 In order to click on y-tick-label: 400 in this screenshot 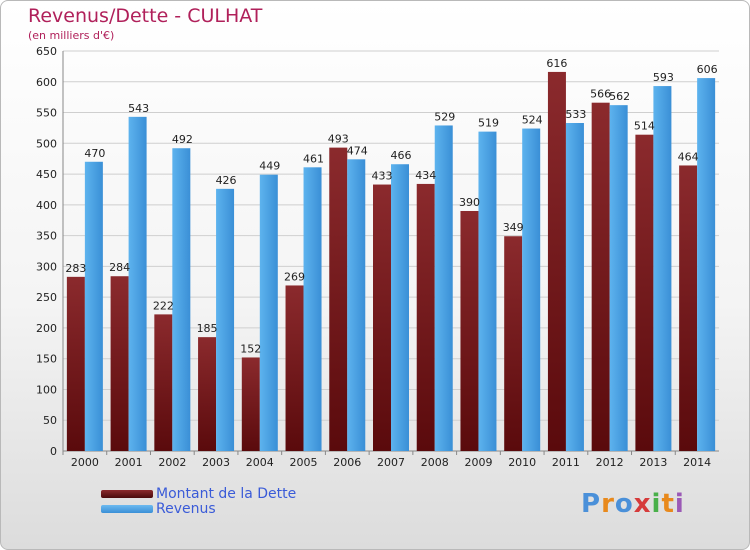, I will do `click(46, 205)`.